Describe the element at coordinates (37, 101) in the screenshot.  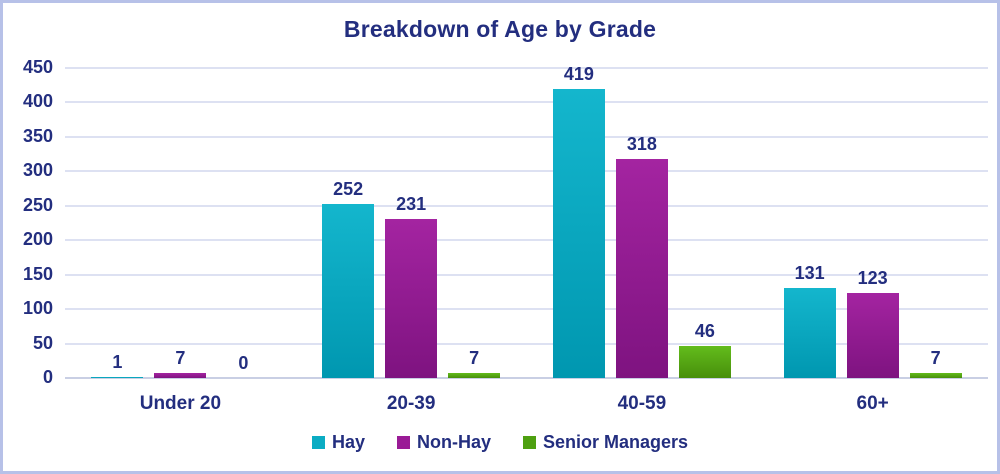
I see `y-axis-tick-label: 400` at that location.